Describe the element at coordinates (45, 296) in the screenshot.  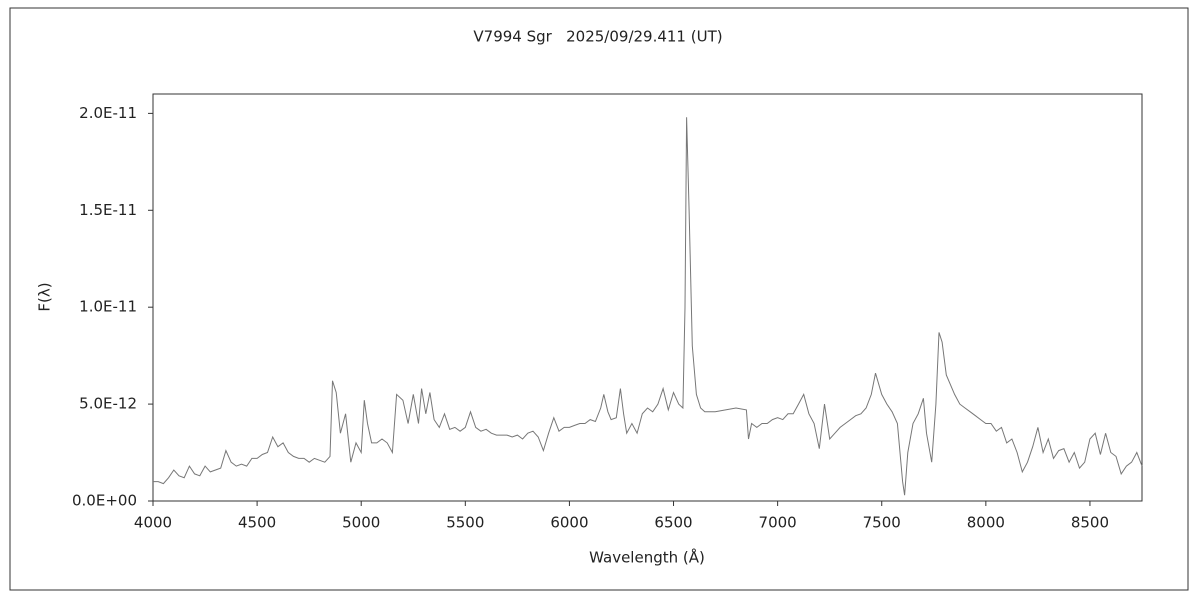
I see `y-axis-label: F(λ)` at that location.